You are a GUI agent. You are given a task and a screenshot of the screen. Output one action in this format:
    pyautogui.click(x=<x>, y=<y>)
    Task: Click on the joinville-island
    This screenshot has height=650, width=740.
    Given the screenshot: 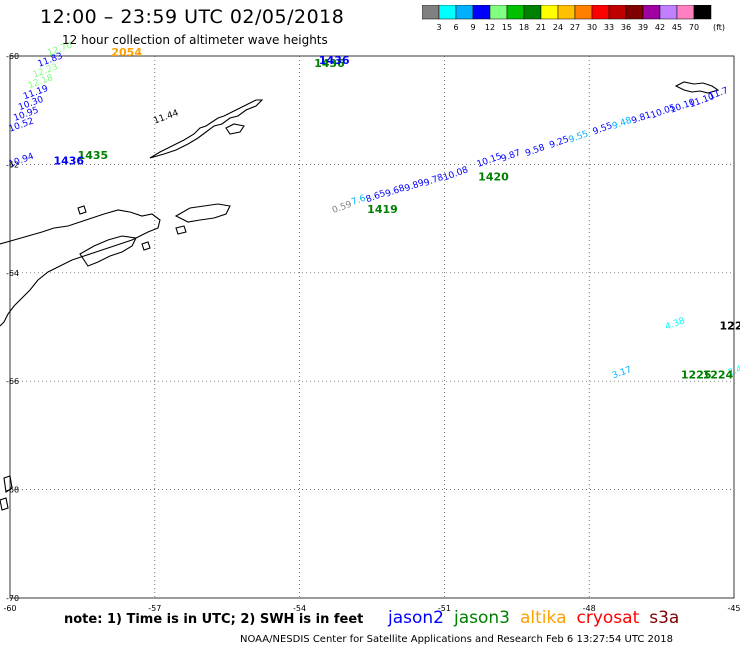 What is the action you would take?
    pyautogui.click(x=202, y=213)
    